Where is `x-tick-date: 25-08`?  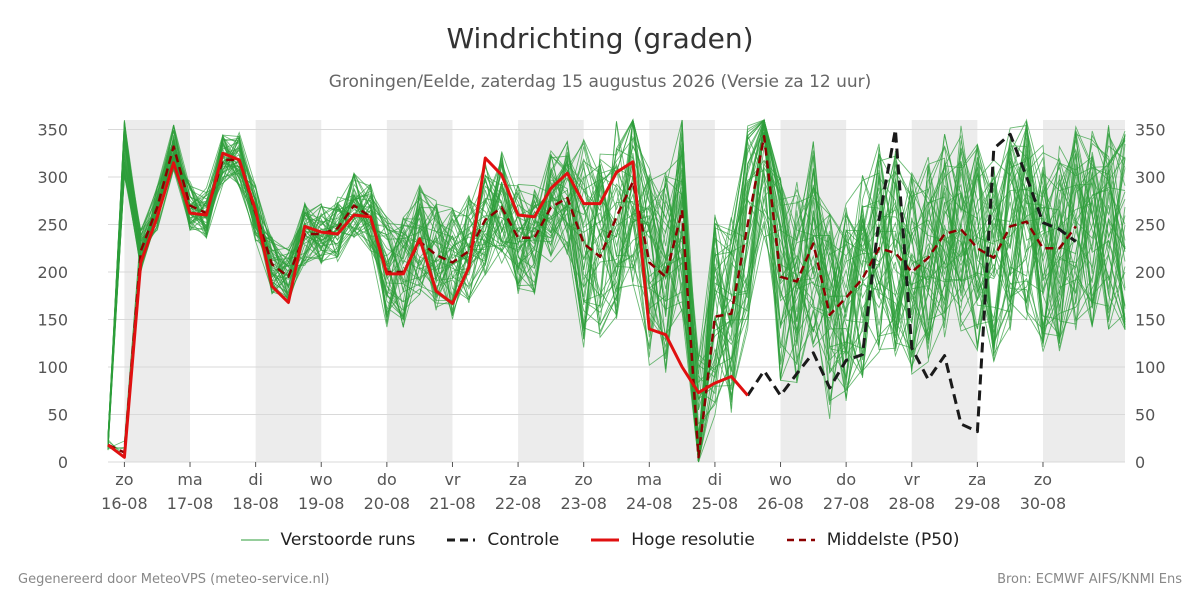 x-tick-date: 25-08 is located at coordinates (715, 503).